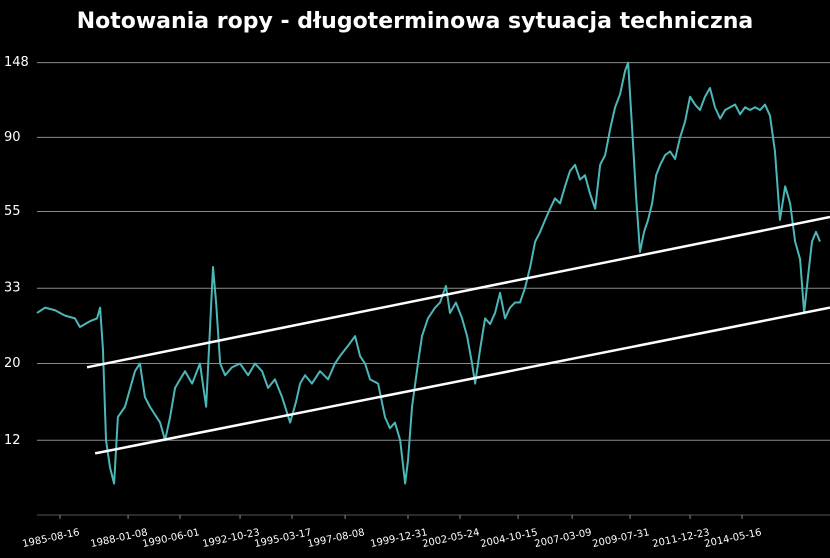 The image size is (830, 558). What do you see at coordinates (12, 288) in the screenshot?
I see `y-tick-label: 33` at bounding box center [12, 288].